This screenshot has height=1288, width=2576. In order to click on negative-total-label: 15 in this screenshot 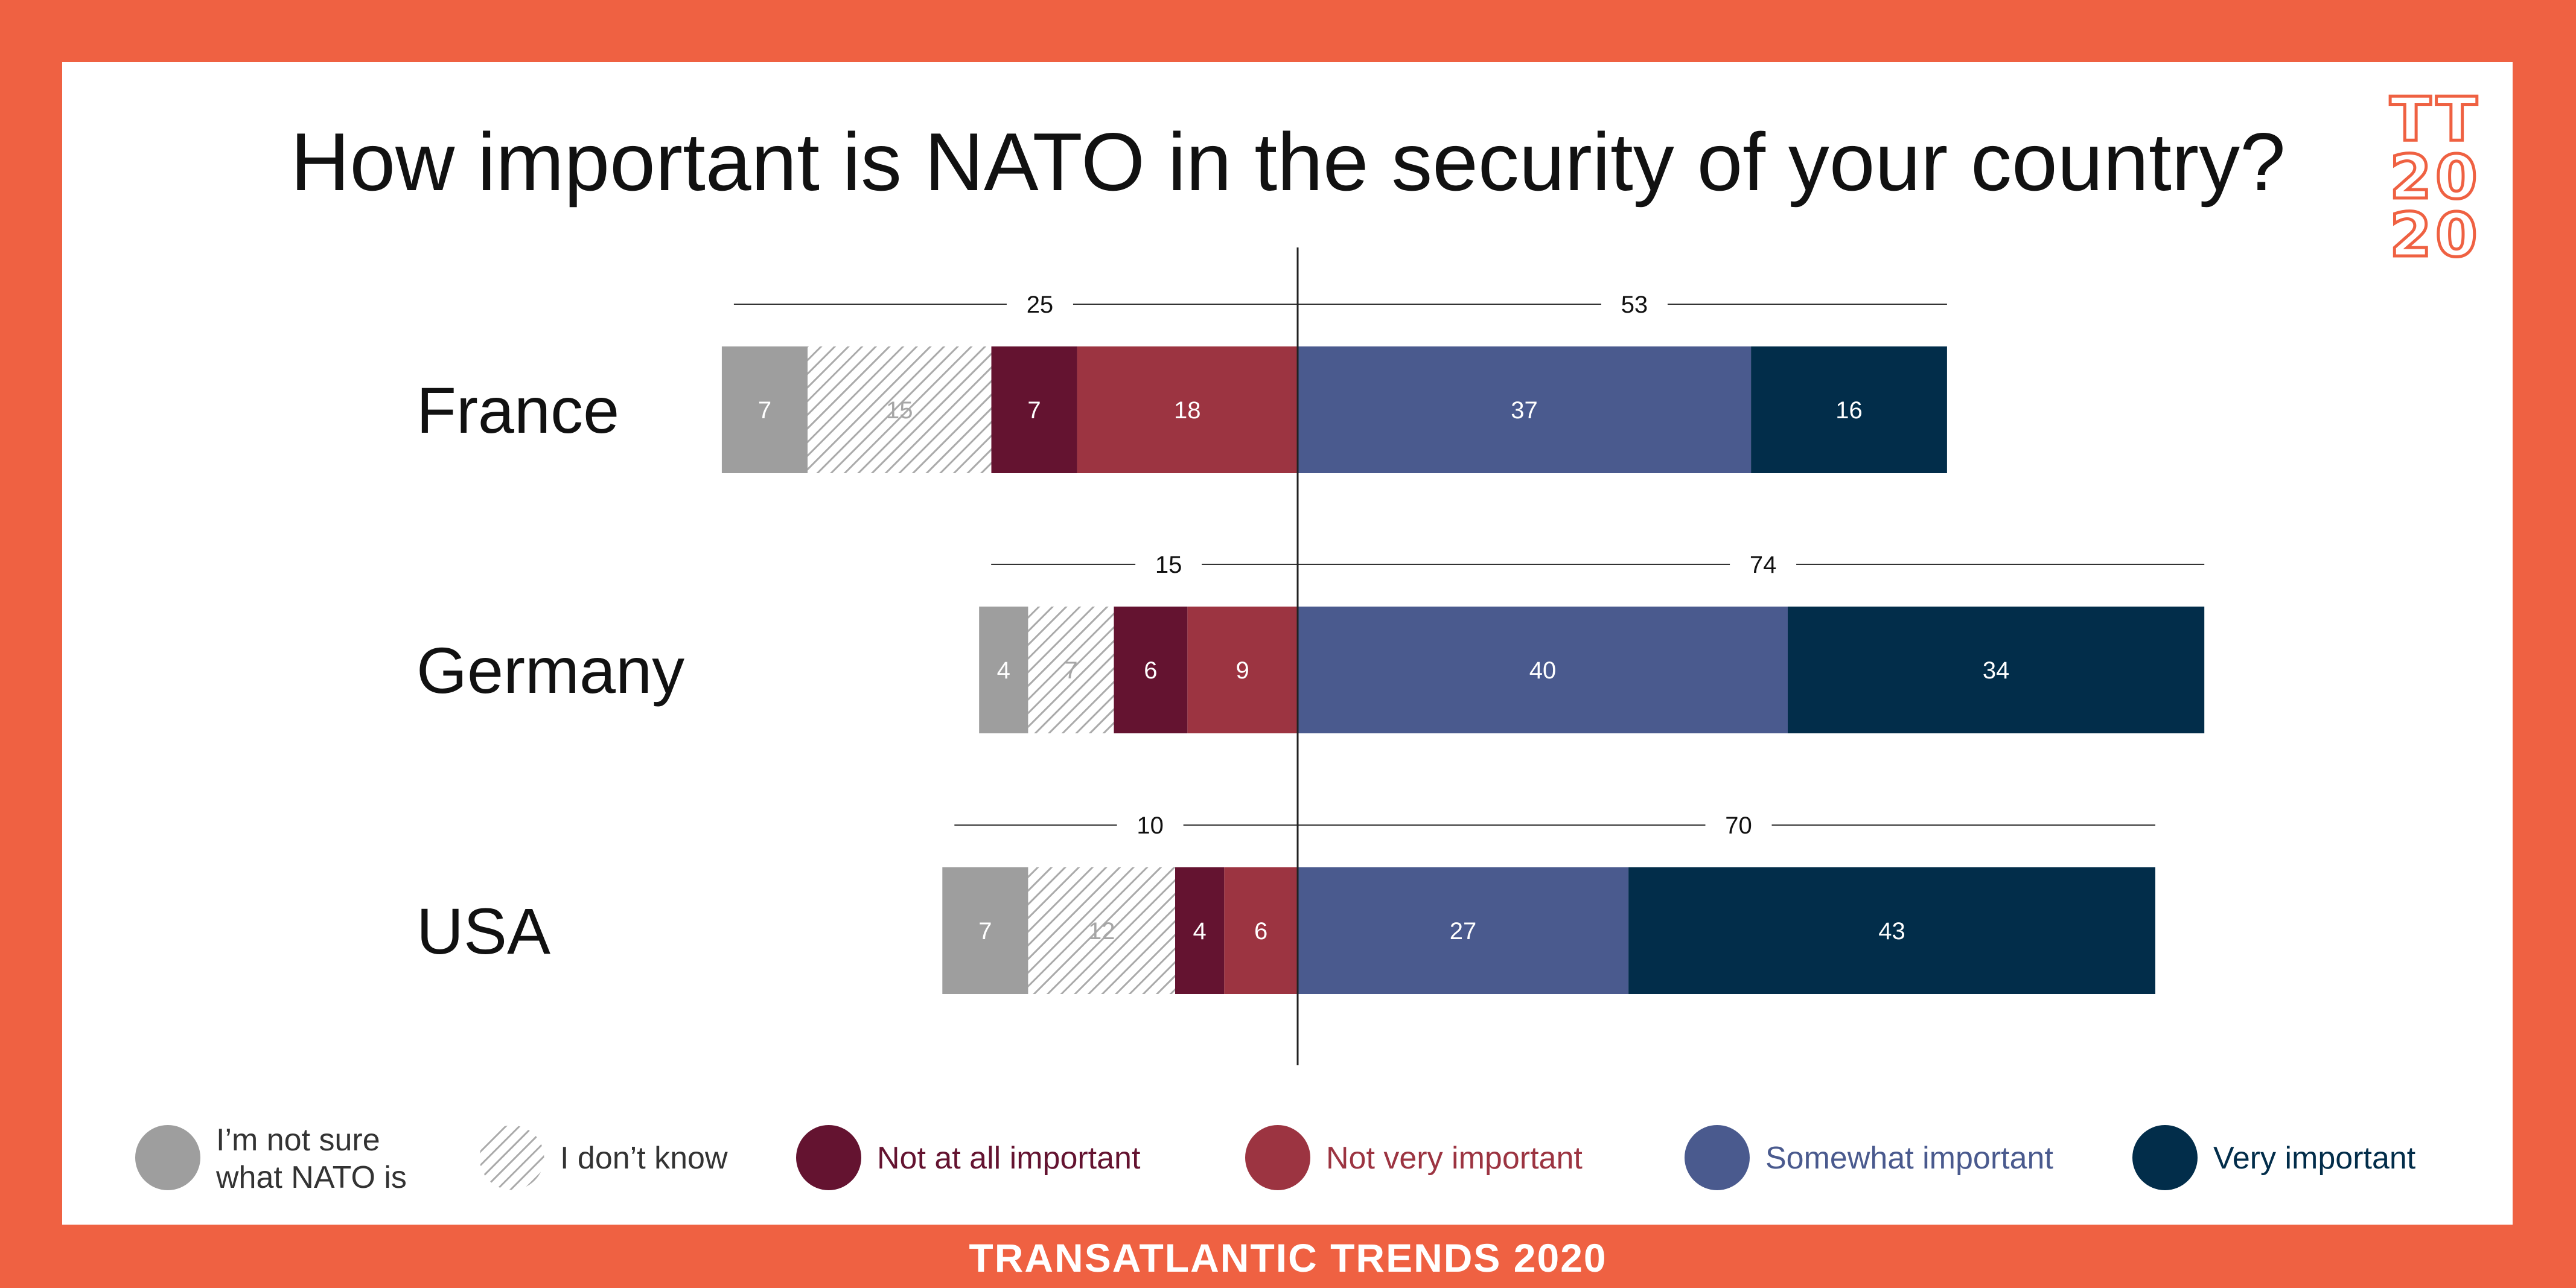, I will do `click(1168, 565)`.